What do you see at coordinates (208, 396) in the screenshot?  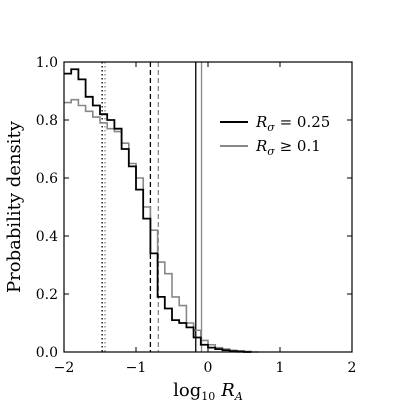 I see `x-axis-label-base: 10` at bounding box center [208, 396].